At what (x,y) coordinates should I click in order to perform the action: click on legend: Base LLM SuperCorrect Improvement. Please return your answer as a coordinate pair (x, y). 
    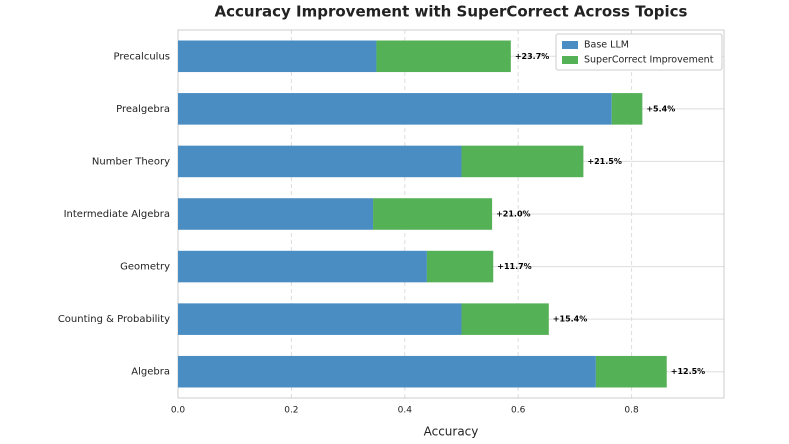
    Looking at the image, I should click on (639, 52).